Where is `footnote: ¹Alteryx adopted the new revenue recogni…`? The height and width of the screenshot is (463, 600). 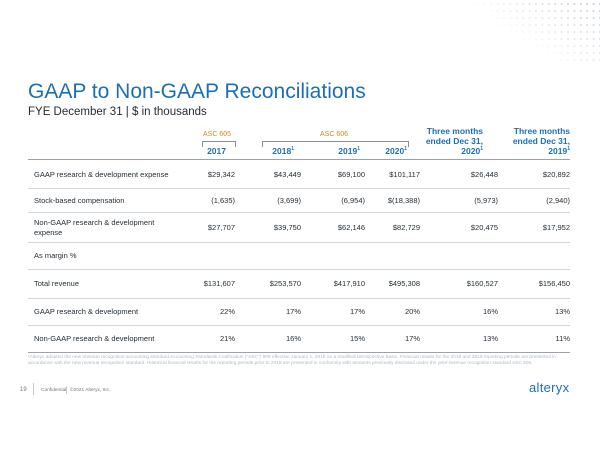 footnote: ¹Alteryx adopted the new revenue recogni… is located at coordinates (292, 361).